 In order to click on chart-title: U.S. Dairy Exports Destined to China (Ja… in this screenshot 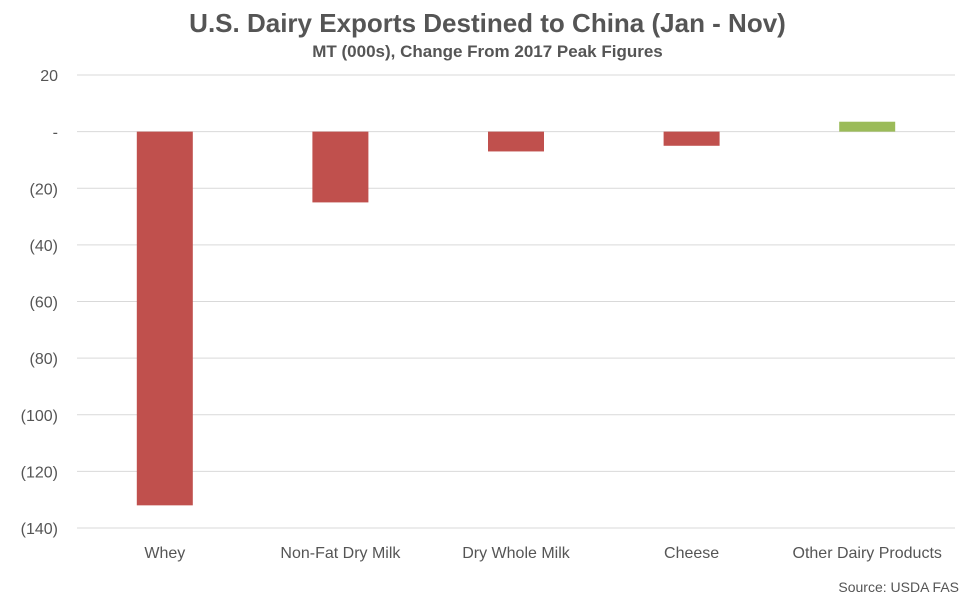, I will do `click(487, 23)`.